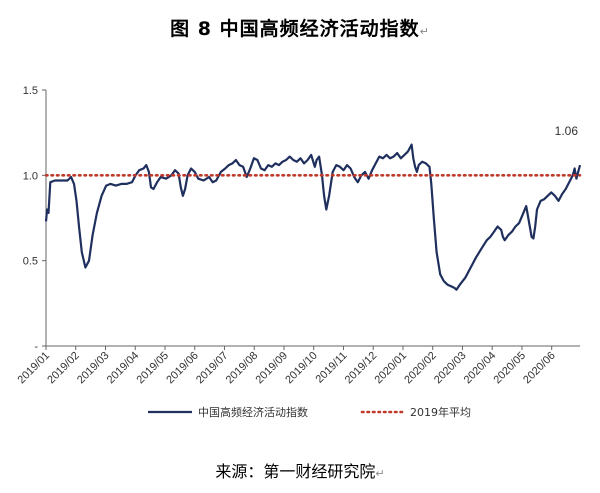  Describe the element at coordinates (34, 368) in the screenshot. I see `x-tick-label: 2019/01` at that location.